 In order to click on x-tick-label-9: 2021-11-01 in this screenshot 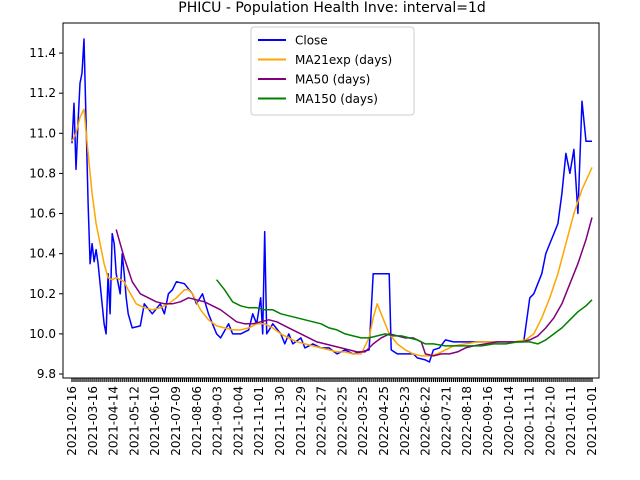, I will do `click(259, 421)`.